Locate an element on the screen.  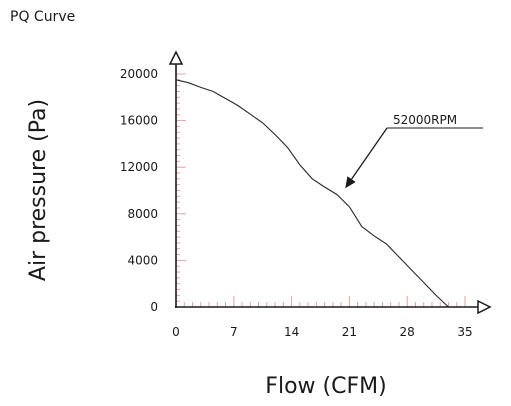
x-tick-label: 21 is located at coordinates (349, 332).